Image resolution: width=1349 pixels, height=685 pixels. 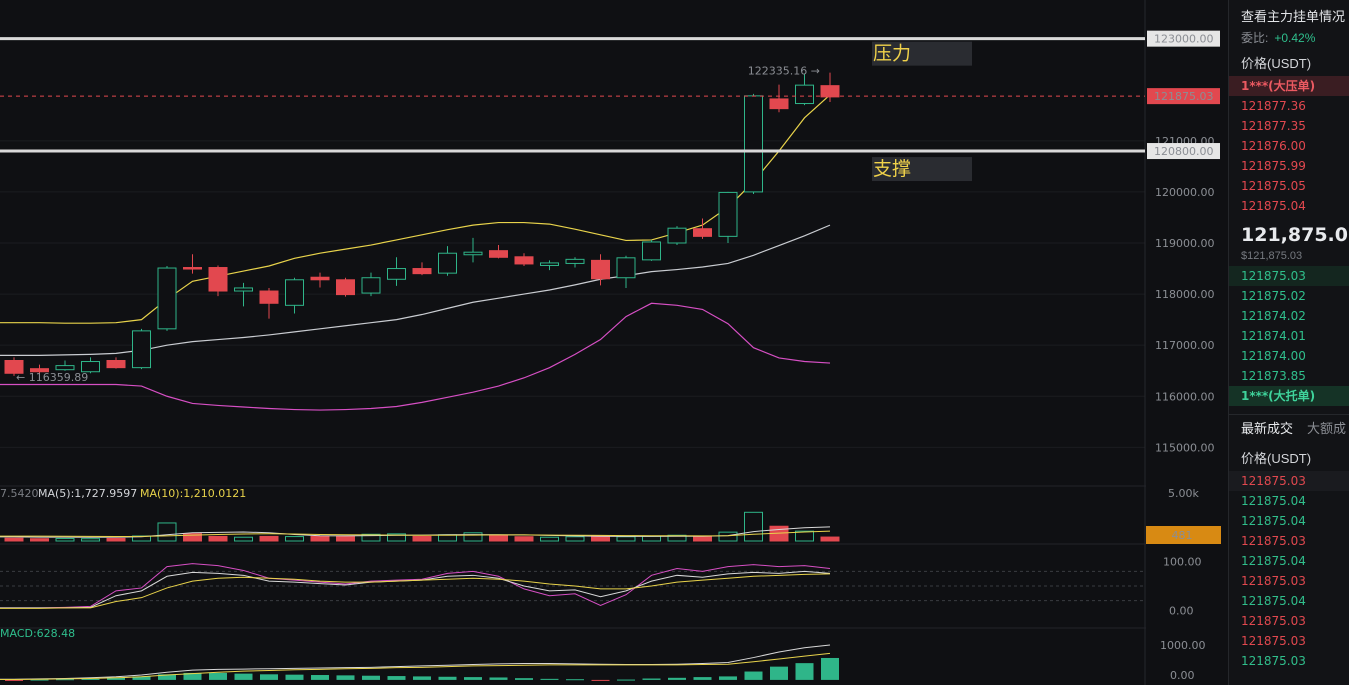 I want to click on bid-row: 121873.85, so click(x=1273, y=376).